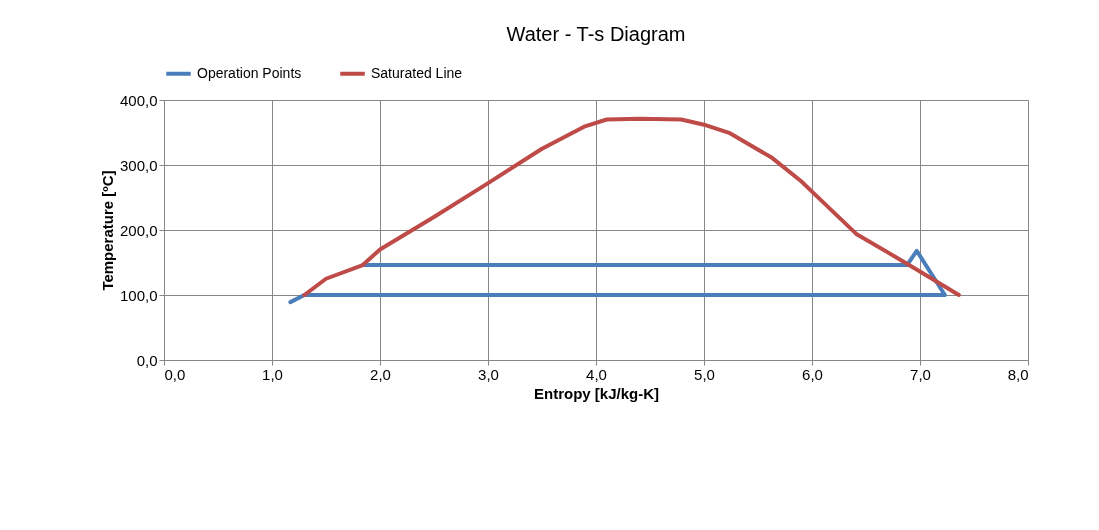 The width and height of the screenshot is (1099, 530). What do you see at coordinates (138, 230) in the screenshot?
I see `y-tick-label: 200,0` at bounding box center [138, 230].